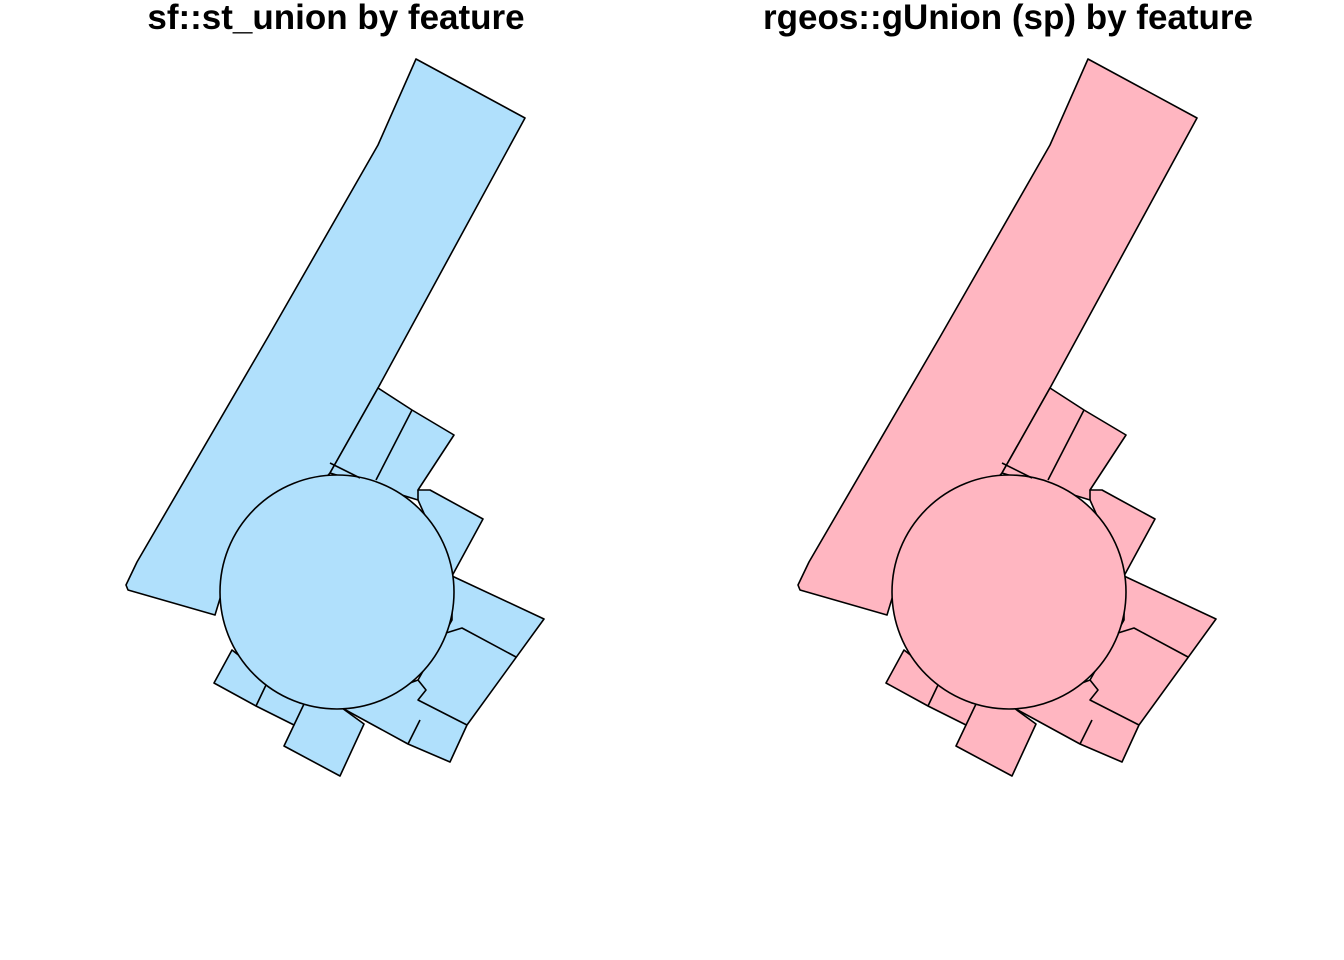 Image resolution: width=1344 pixels, height=960 pixels. What do you see at coordinates (1008, 18) in the screenshot?
I see `panel-title: rgeos::gUnion (sp) by feature` at bounding box center [1008, 18].